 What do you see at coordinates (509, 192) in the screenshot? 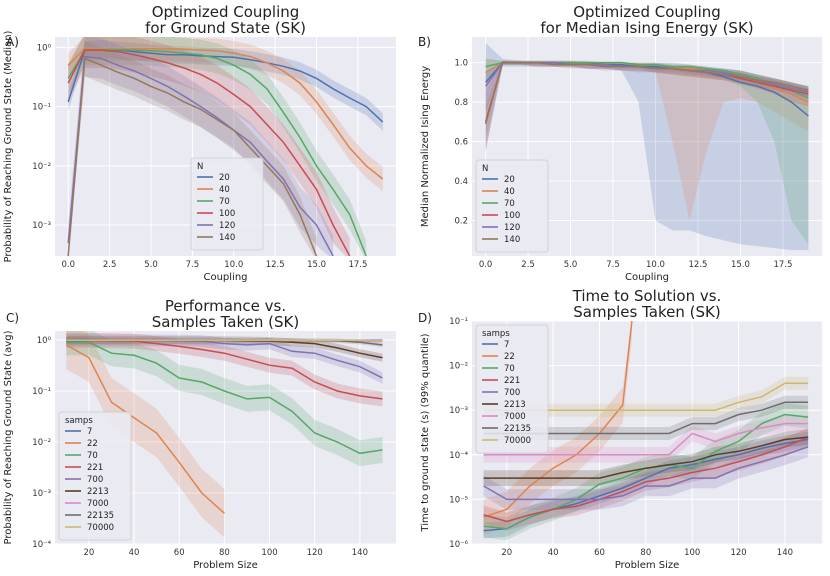
I see `legend-entry-40: 40` at bounding box center [509, 192].